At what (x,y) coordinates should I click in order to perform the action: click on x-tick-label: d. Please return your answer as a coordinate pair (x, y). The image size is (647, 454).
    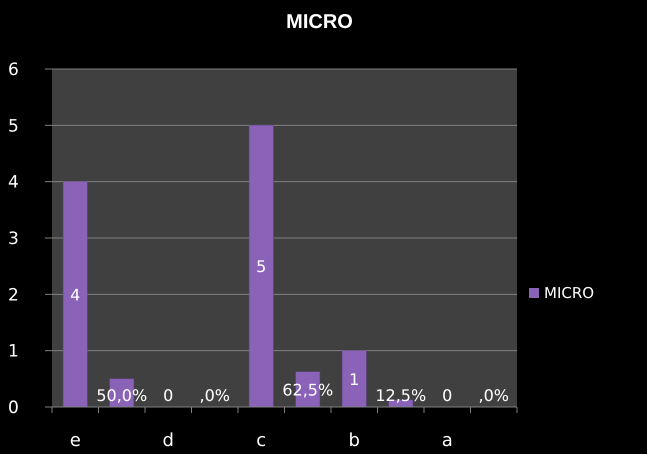
    Looking at the image, I should click on (168, 440).